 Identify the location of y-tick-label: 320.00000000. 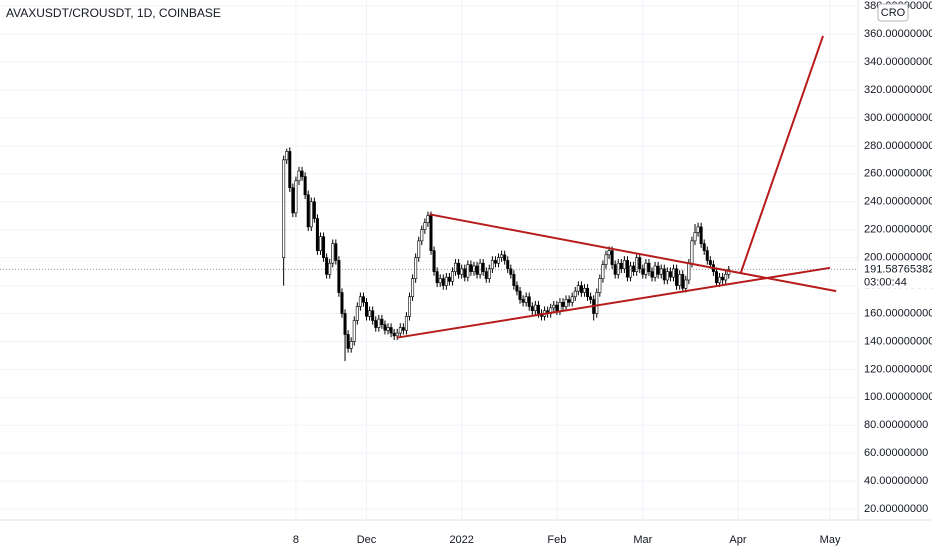
(898, 90).